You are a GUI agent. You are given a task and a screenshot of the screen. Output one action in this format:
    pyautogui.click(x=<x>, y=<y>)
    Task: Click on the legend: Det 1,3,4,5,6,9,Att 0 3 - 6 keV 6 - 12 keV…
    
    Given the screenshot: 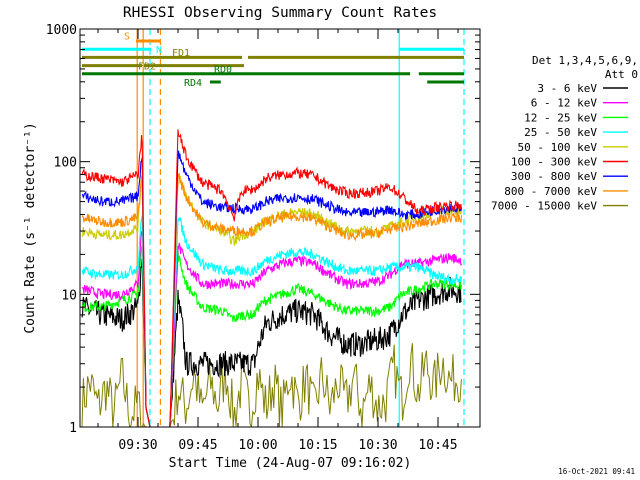 What is the action you would take?
    pyautogui.click(x=564, y=133)
    